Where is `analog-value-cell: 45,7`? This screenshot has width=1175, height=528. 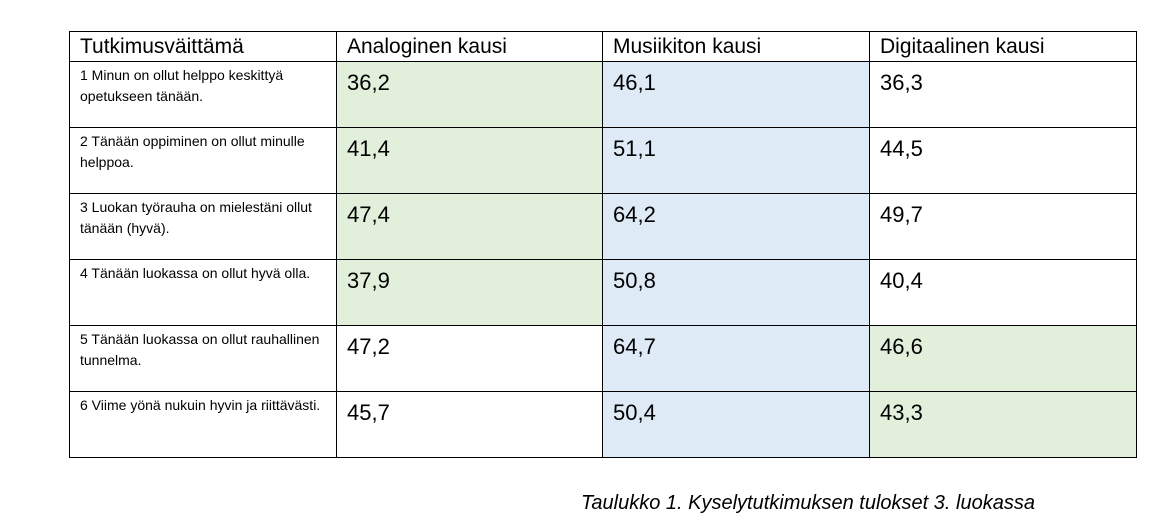 analog-value-cell: 45,7 is located at coordinates (469, 424).